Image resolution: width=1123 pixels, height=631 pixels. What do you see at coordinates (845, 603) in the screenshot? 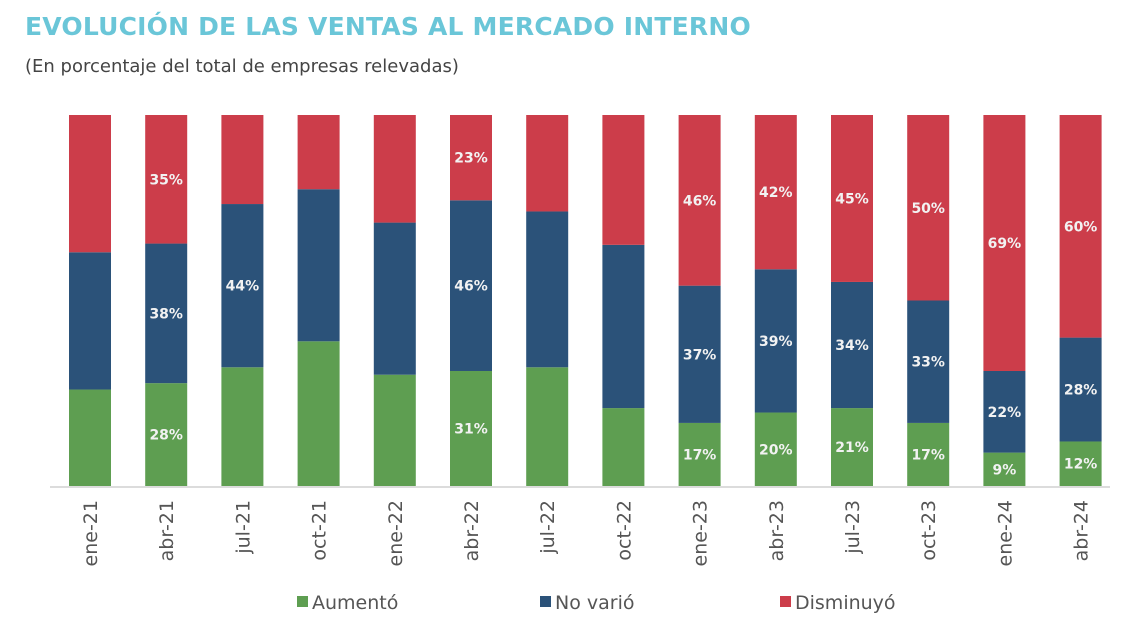
I see `legend-label: Disminuyó` at bounding box center [845, 603].